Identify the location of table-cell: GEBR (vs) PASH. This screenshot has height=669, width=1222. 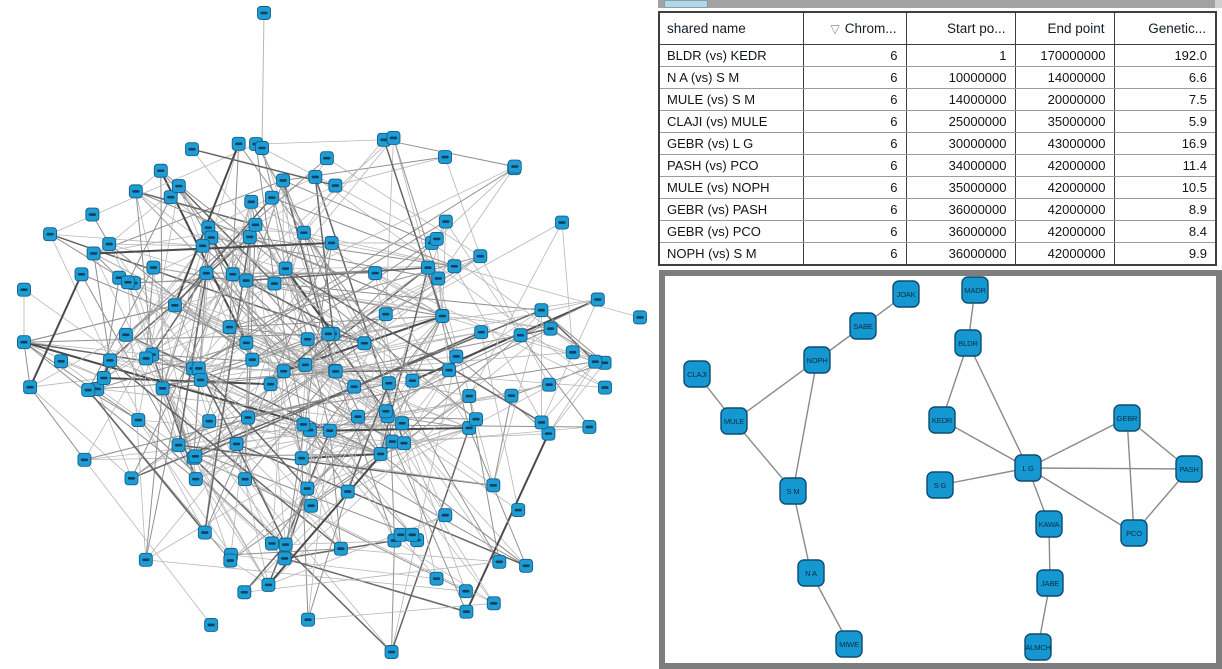
(731, 209).